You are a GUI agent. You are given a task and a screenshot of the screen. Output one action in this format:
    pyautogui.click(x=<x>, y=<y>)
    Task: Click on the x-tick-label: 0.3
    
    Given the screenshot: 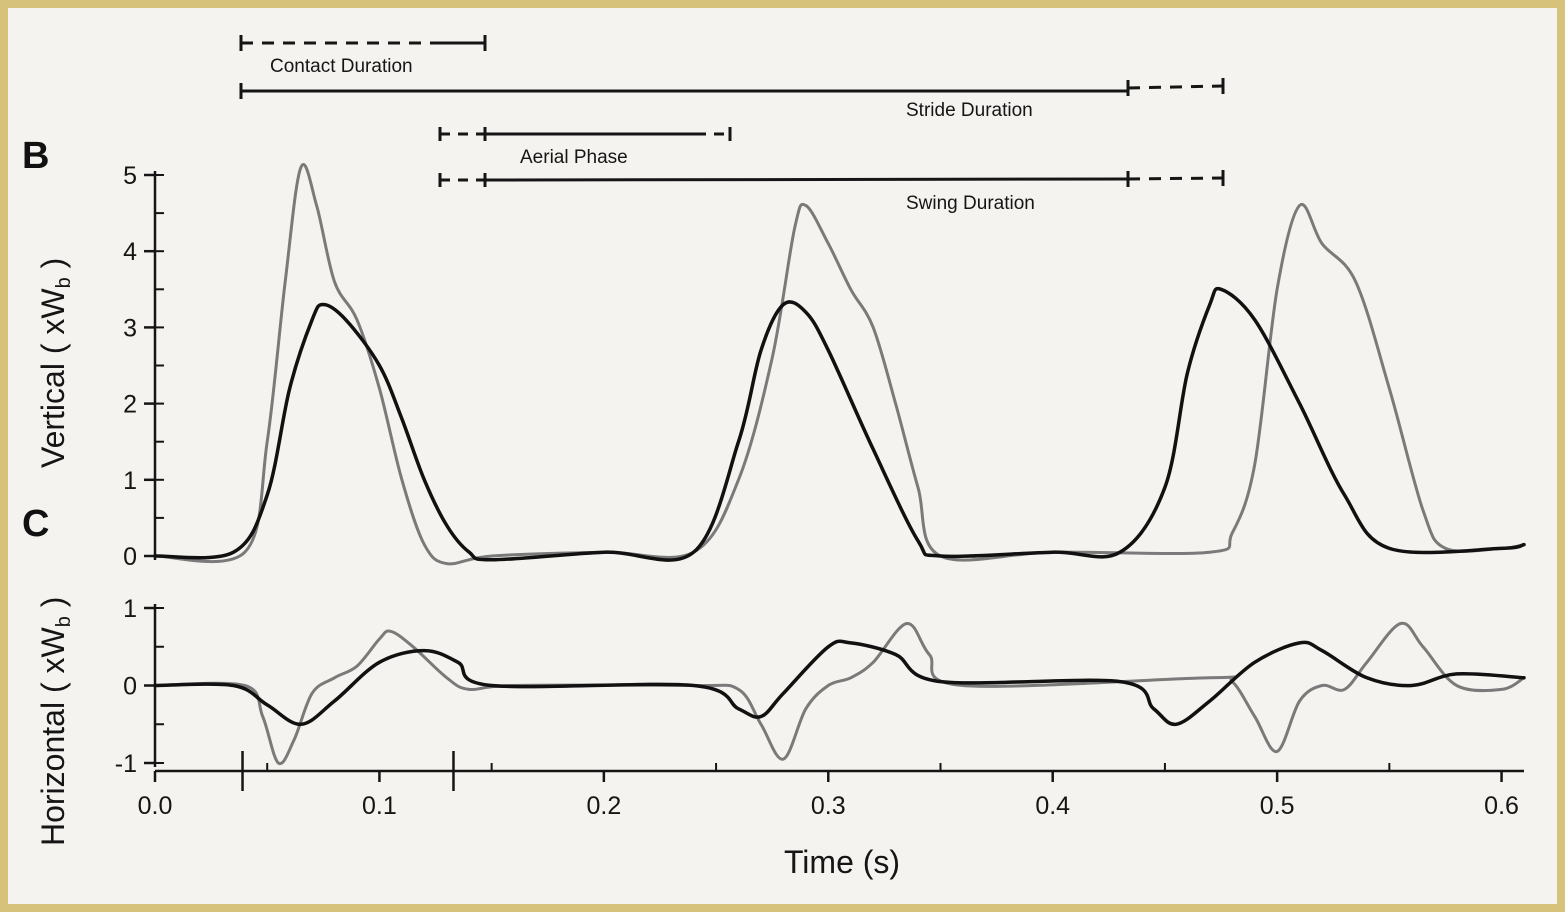 What is the action you would take?
    pyautogui.click(x=828, y=806)
    